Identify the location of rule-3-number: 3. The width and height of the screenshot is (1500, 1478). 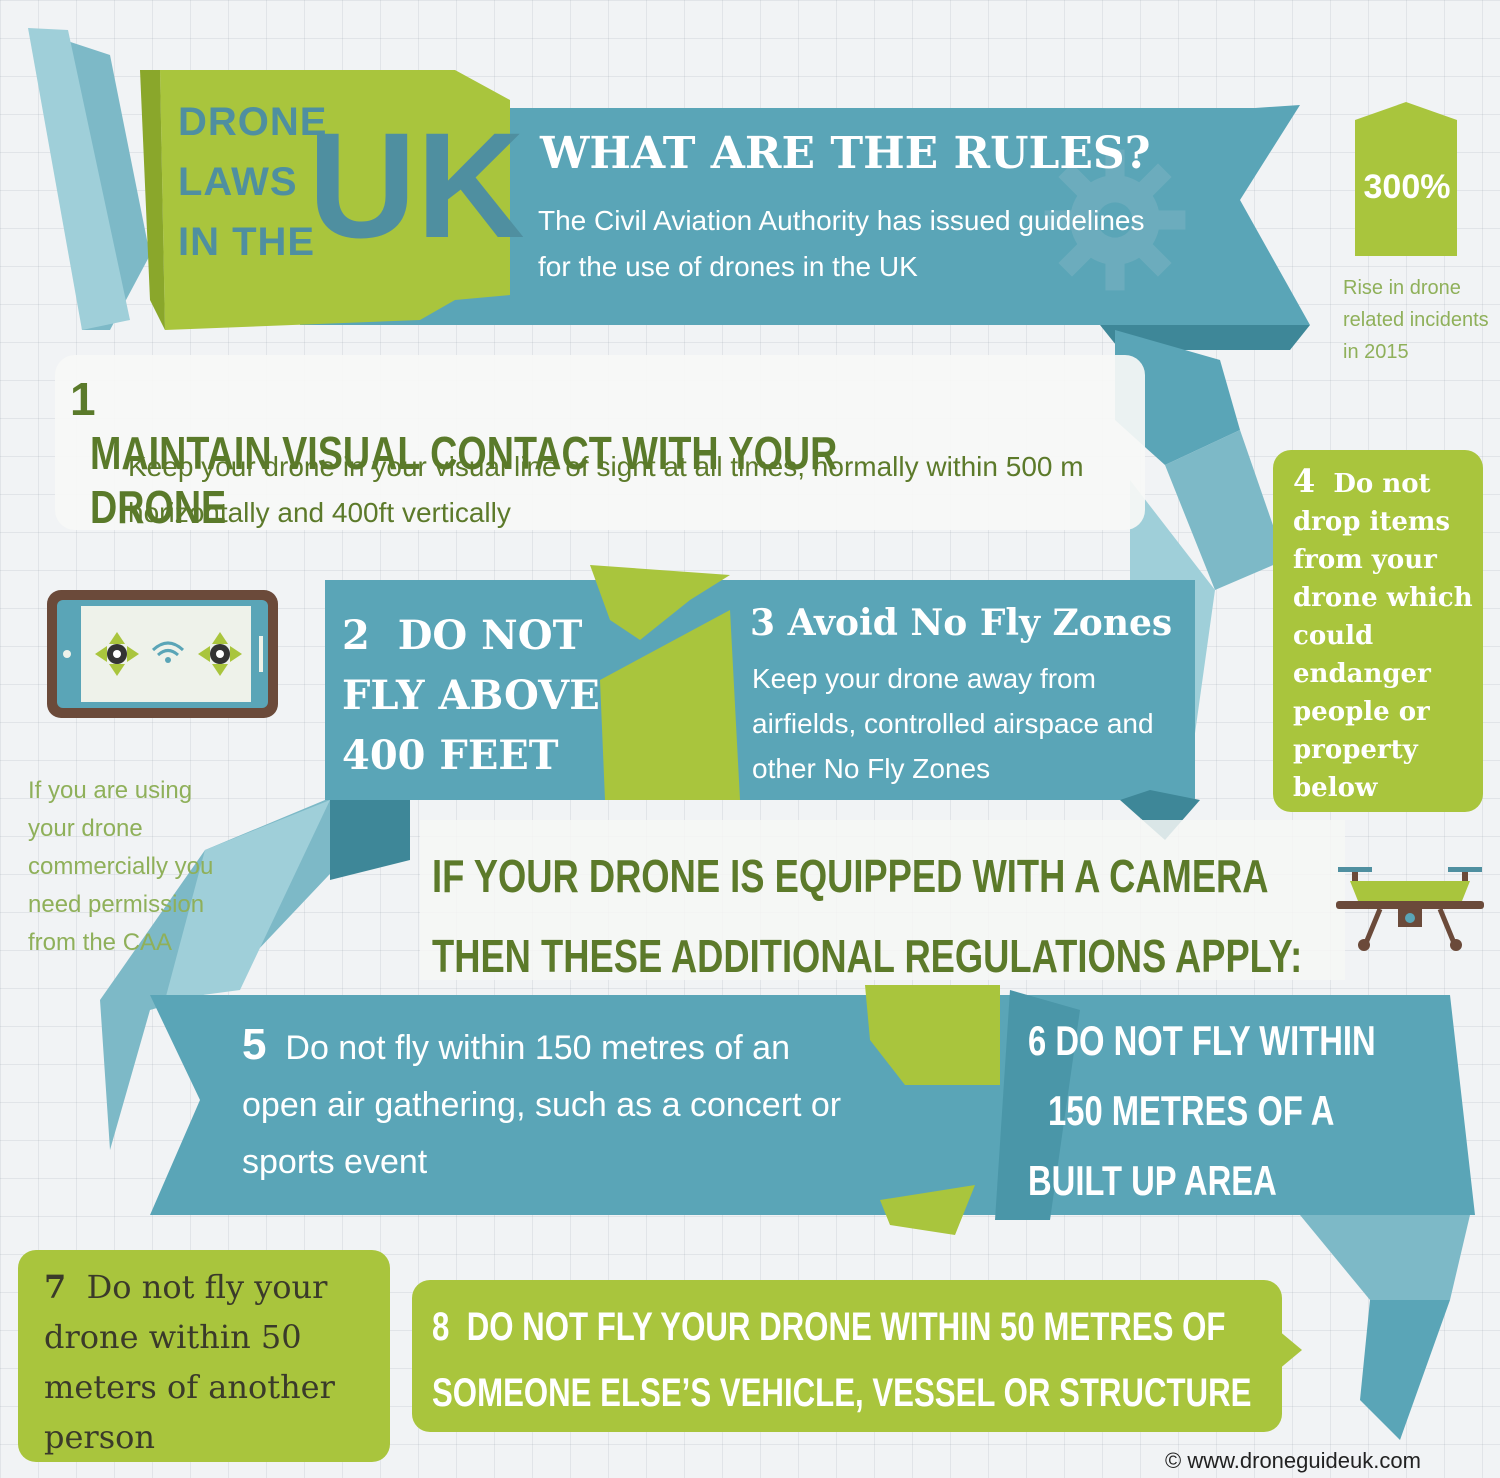
(763, 623).